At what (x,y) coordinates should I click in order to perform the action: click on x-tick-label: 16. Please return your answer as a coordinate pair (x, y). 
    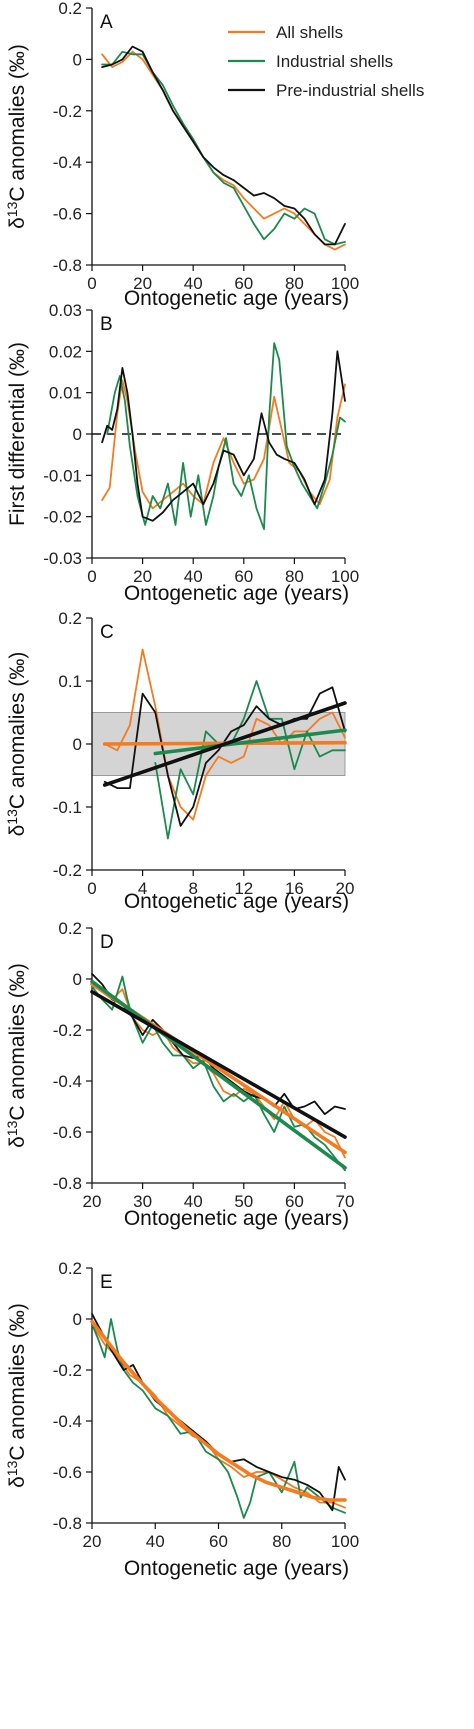
    Looking at the image, I should click on (294, 888).